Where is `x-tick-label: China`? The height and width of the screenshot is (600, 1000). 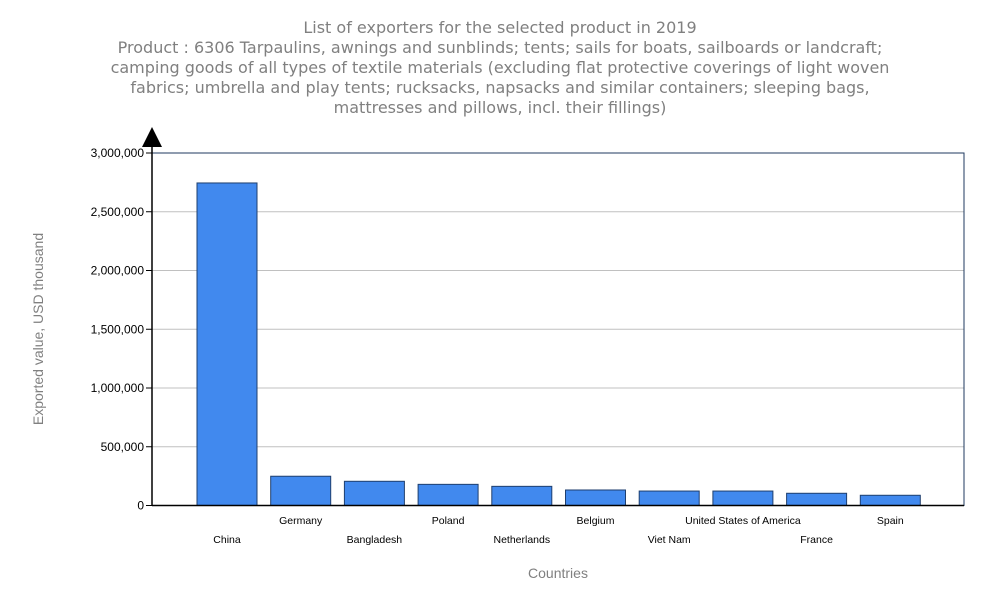
x-tick-label: China is located at coordinates (227, 540).